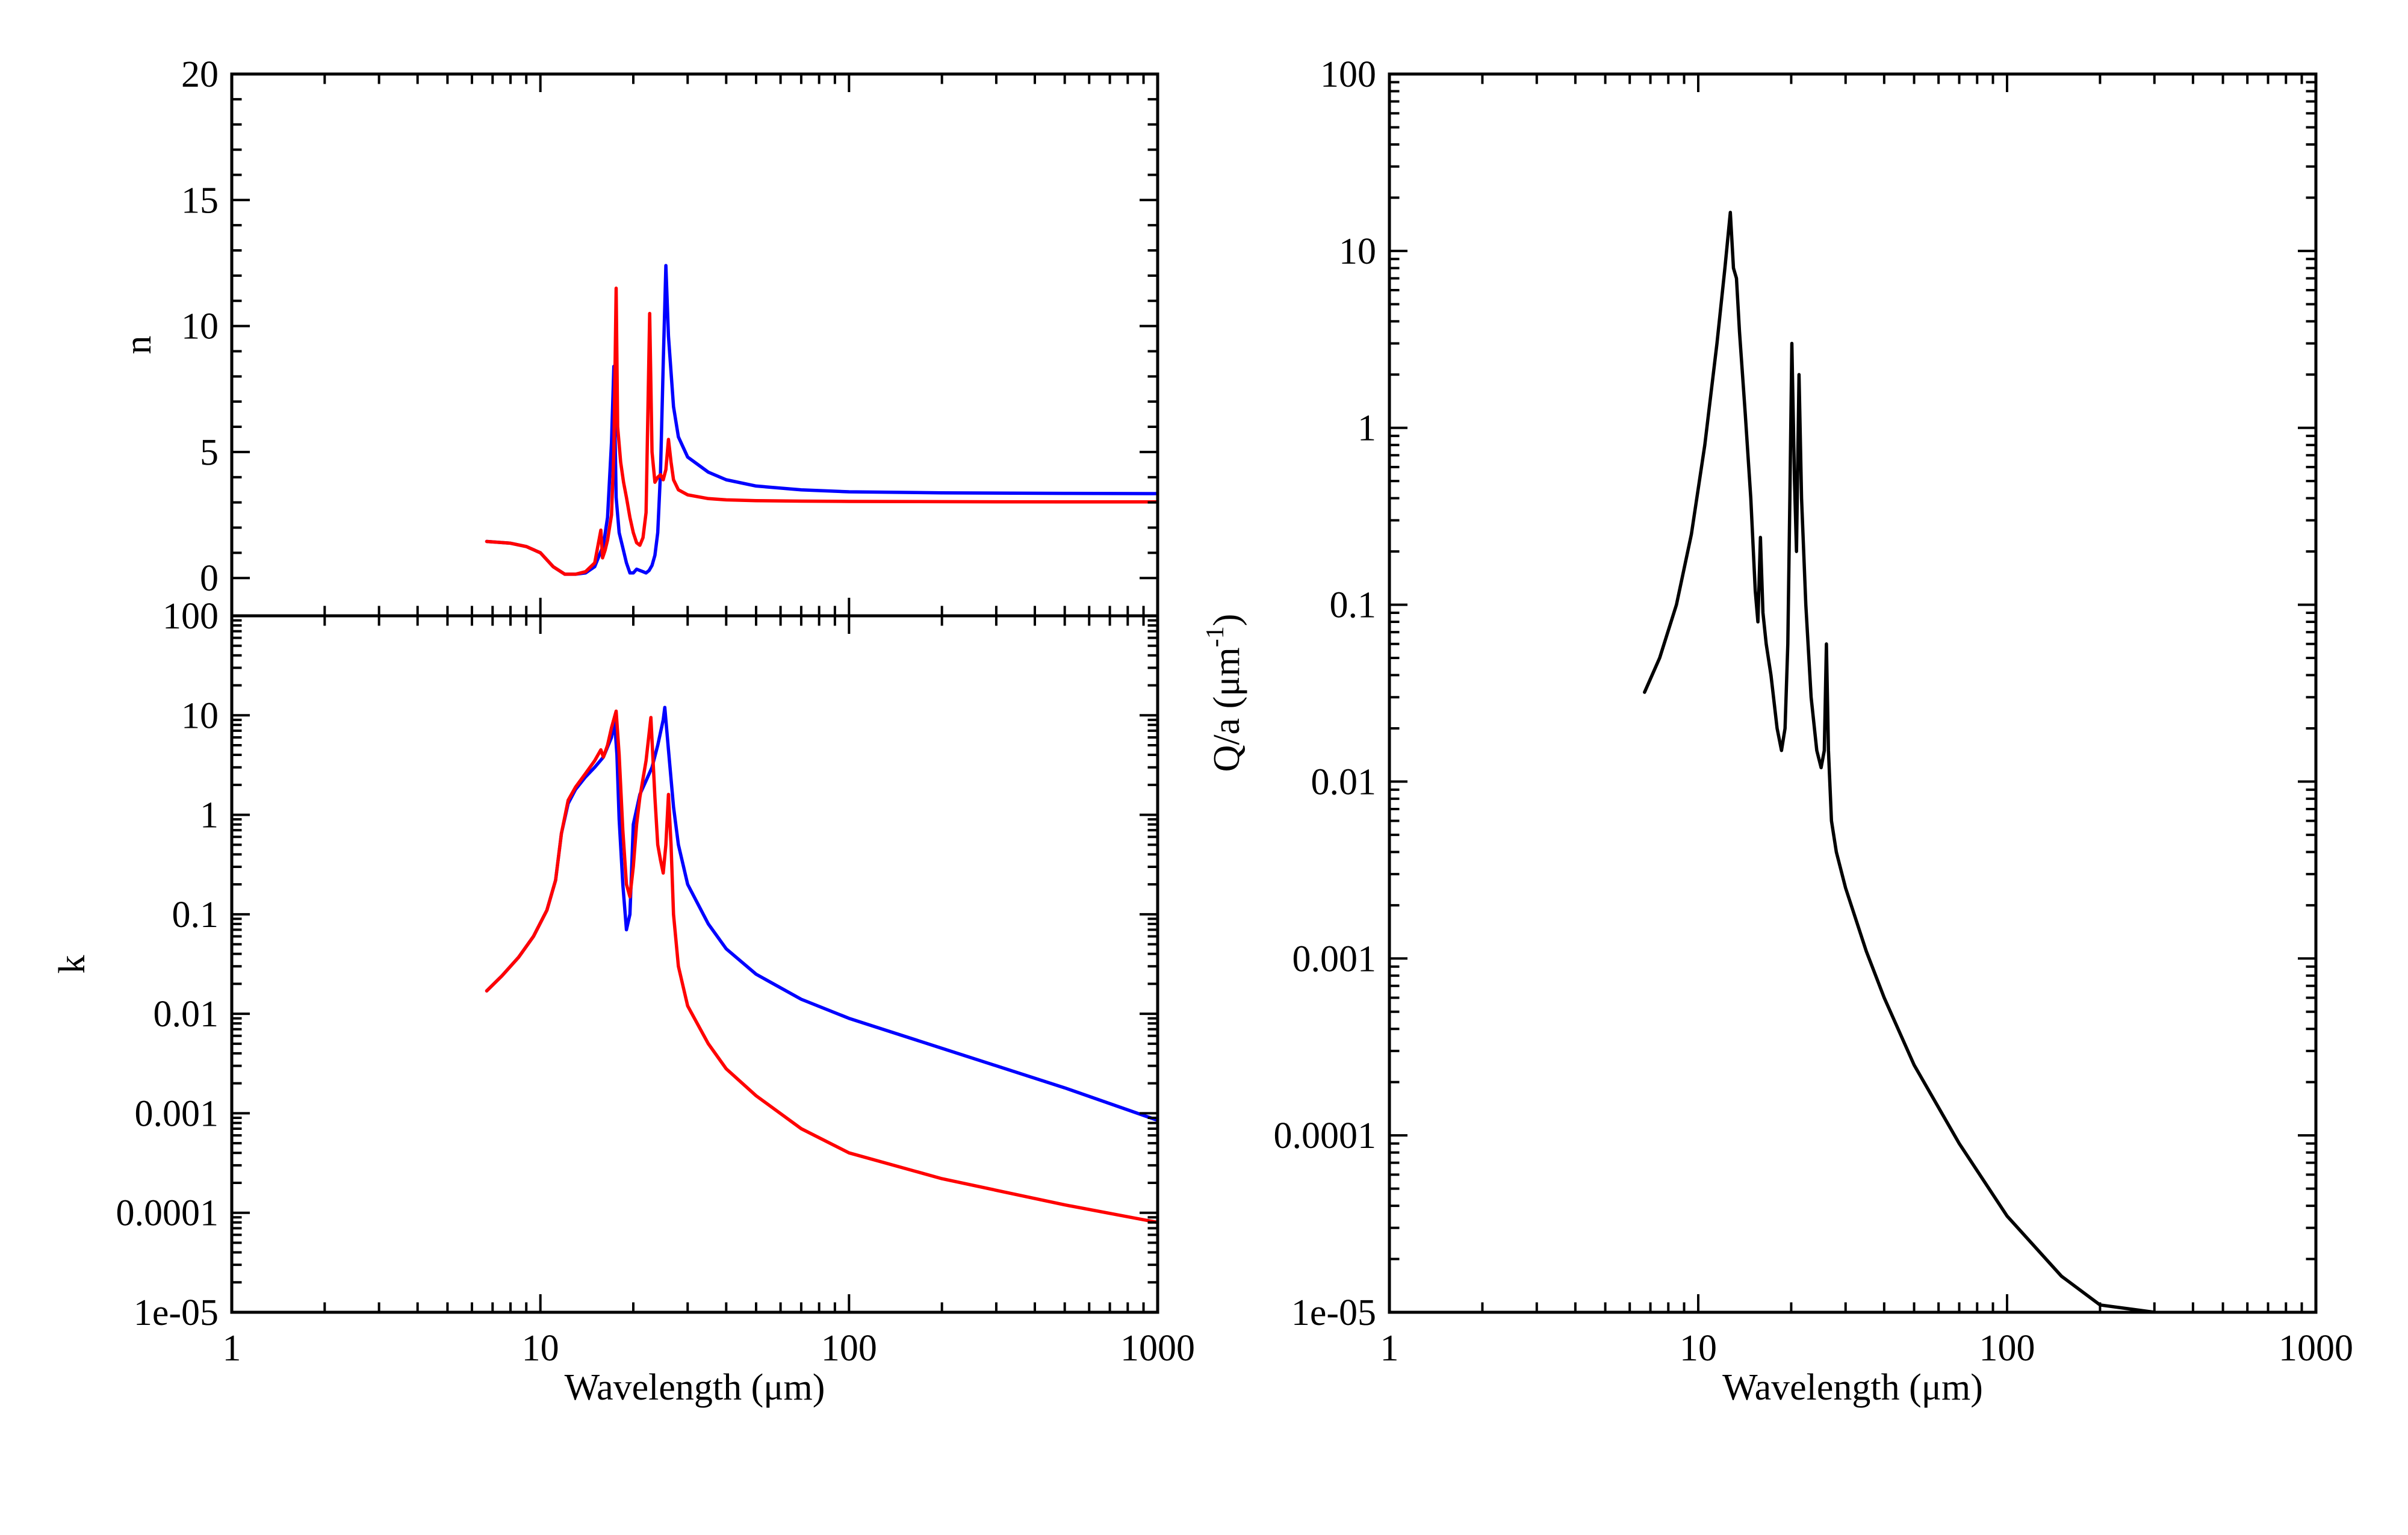 This screenshot has width=2408, height=1535. I want to click on k-panel-x-tick-label: 100, so click(849, 1348).